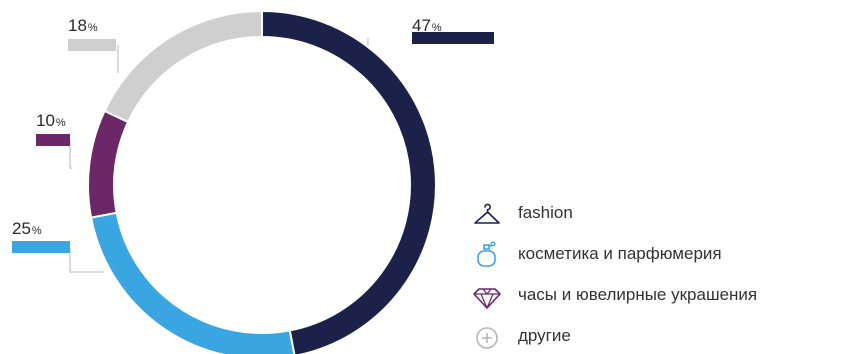 Image resolution: width=861 pixels, height=354 pixels. I want to click on donut-slice-jewelry, so click(108, 164).